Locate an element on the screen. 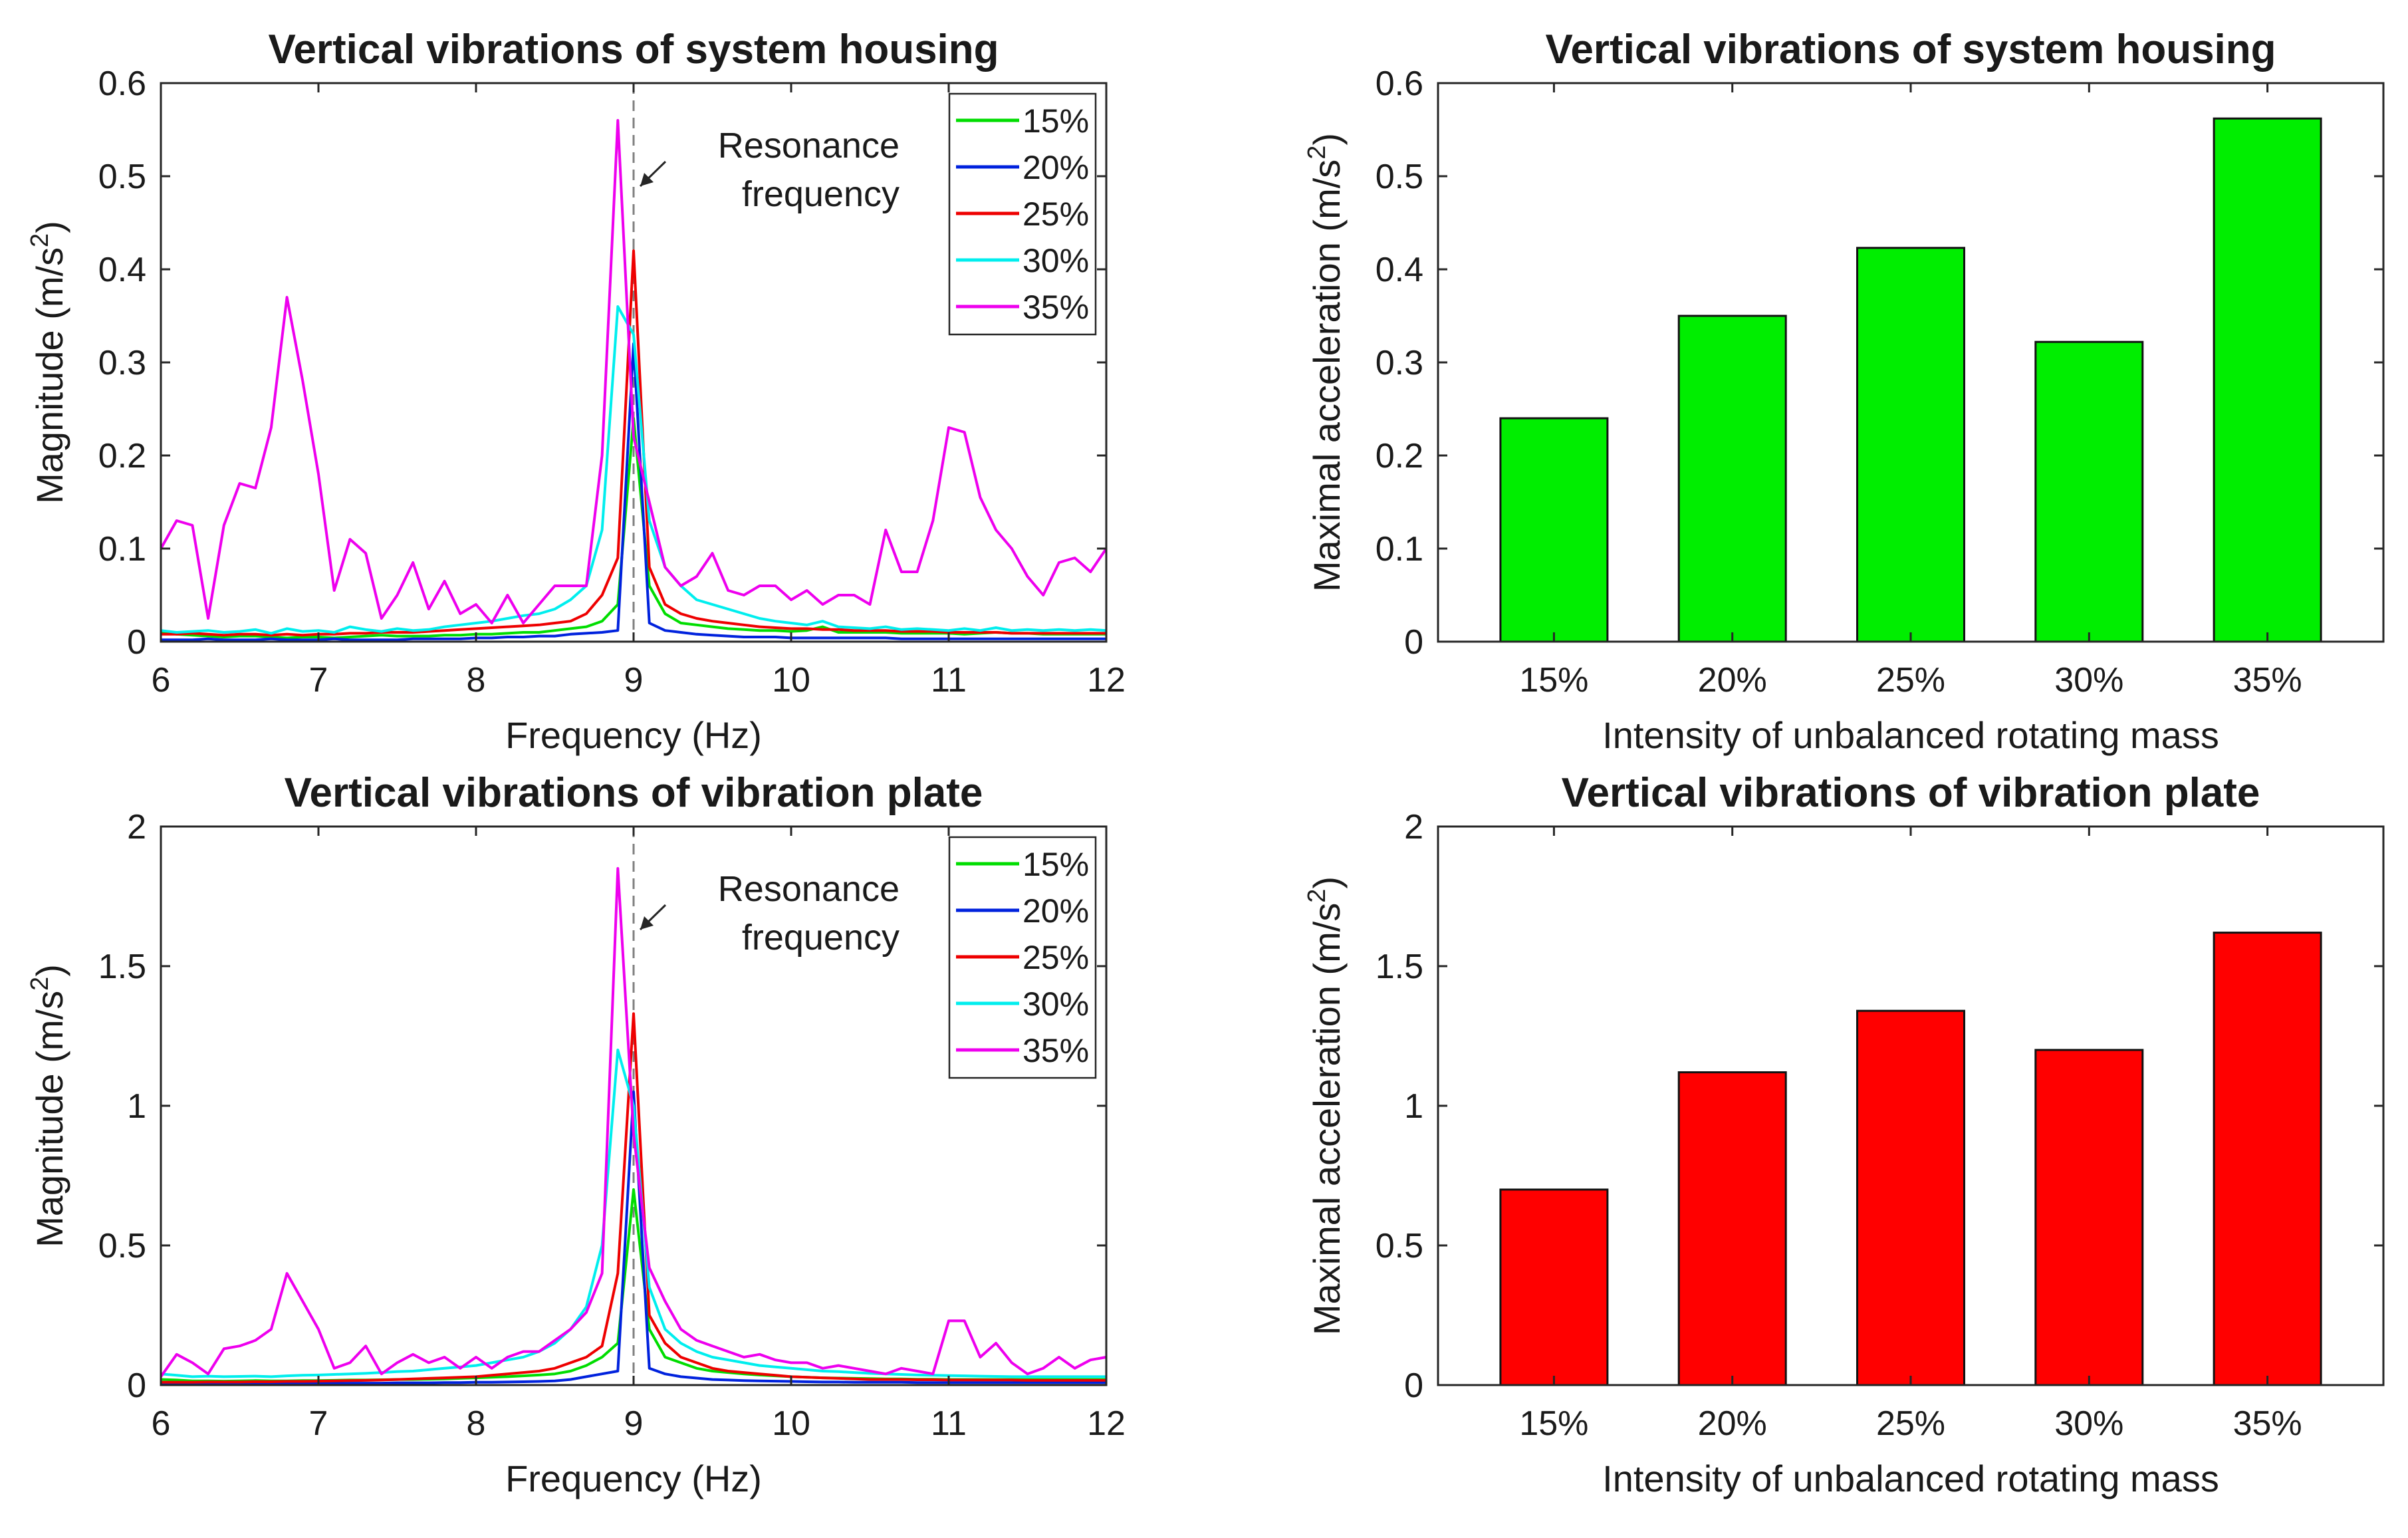 This screenshot has height=1538, width=2408. y-axis-label: Maximal acceleration (m/s2) is located at coordinates (1325, 362).